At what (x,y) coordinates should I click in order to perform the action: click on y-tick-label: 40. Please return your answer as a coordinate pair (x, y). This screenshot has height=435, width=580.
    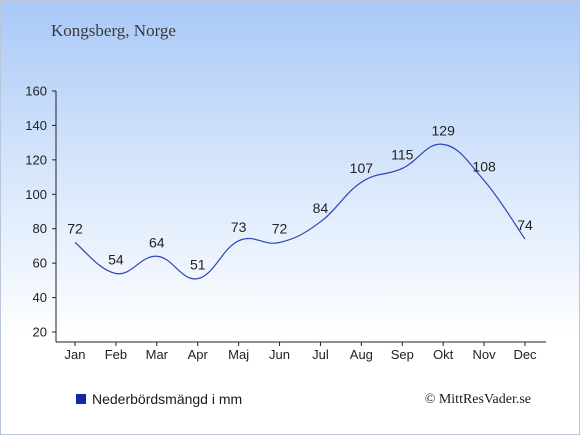
    Looking at the image, I should click on (40, 297).